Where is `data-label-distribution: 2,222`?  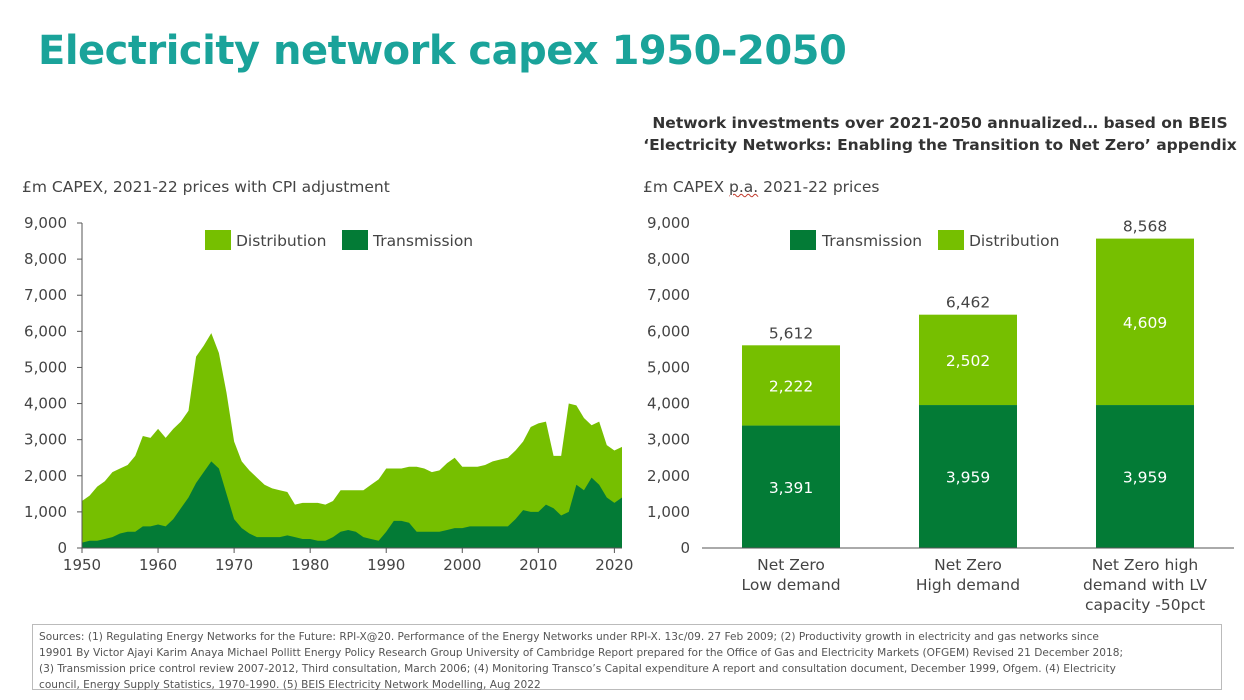 data-label-distribution: 2,222 is located at coordinates (791, 386).